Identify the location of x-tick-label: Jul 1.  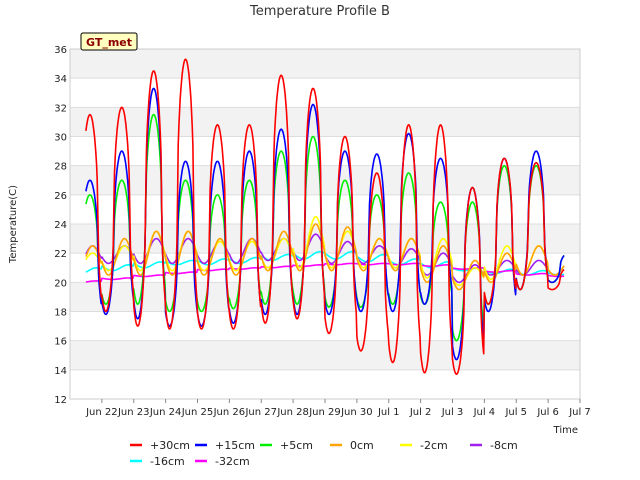
(388, 412).